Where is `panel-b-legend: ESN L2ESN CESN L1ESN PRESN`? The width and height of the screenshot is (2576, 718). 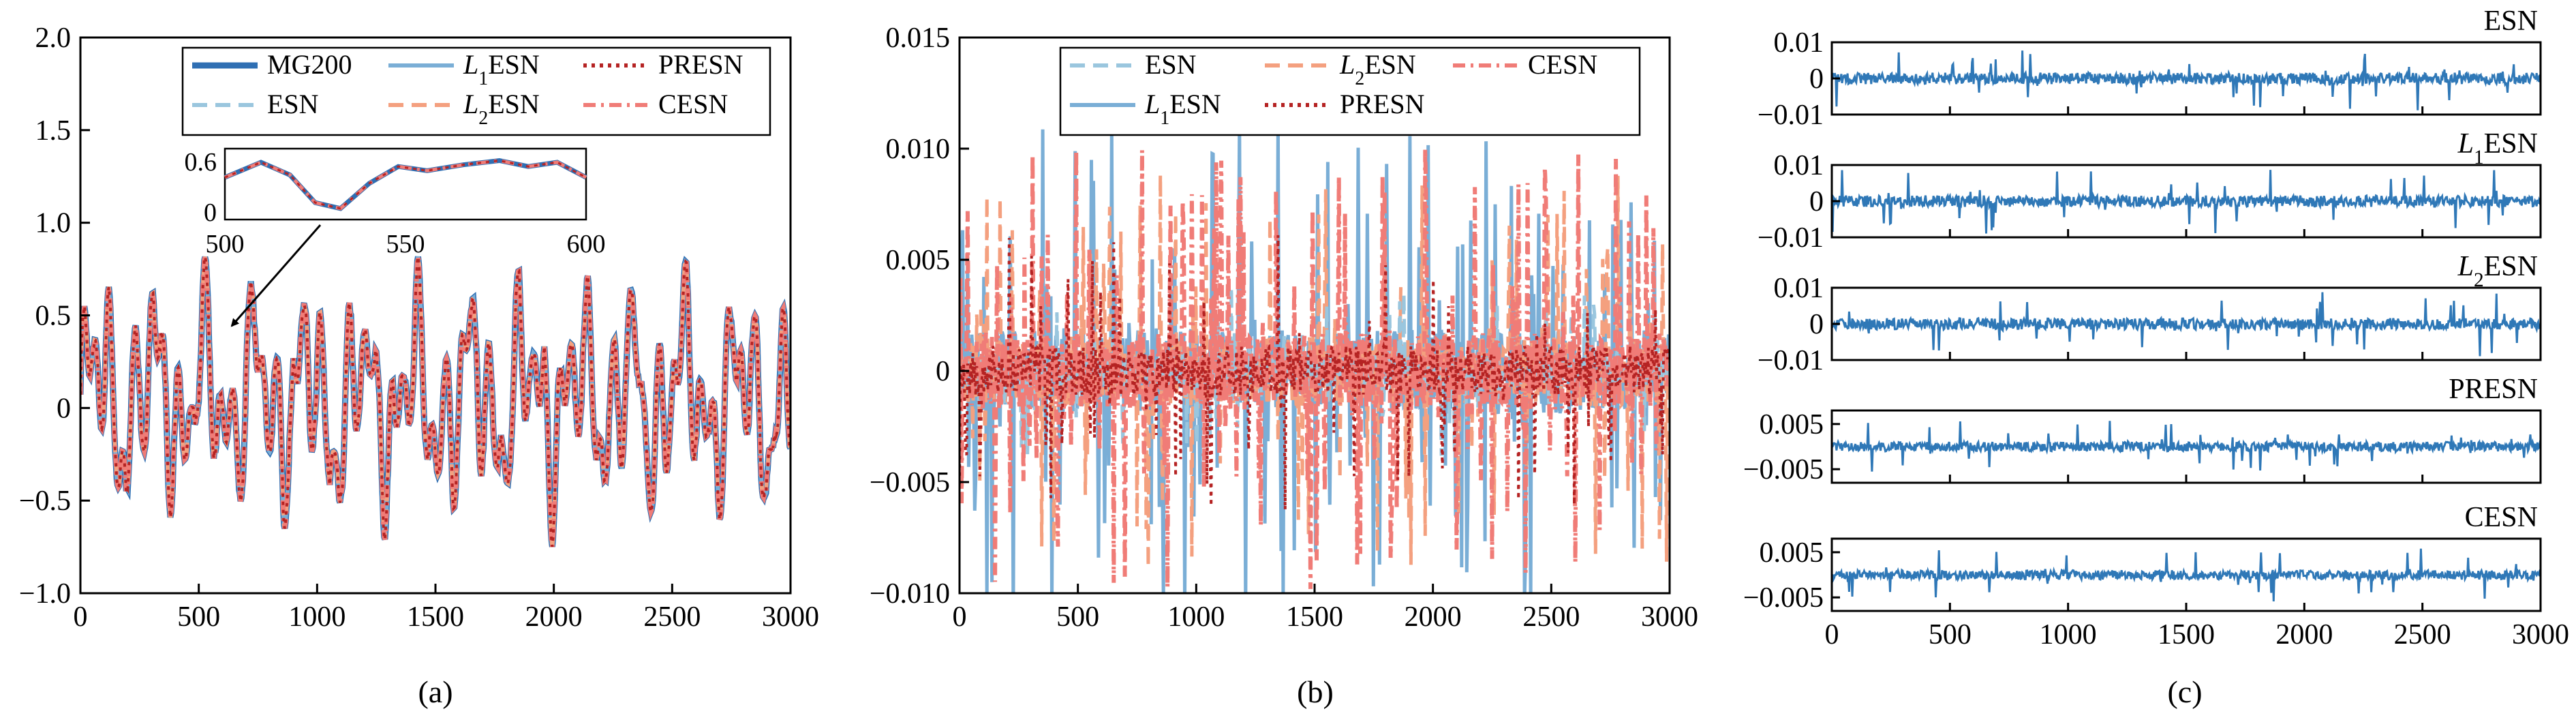 panel-b-legend: ESN L2ESN CESN L1ESN PRESN is located at coordinates (1350, 91).